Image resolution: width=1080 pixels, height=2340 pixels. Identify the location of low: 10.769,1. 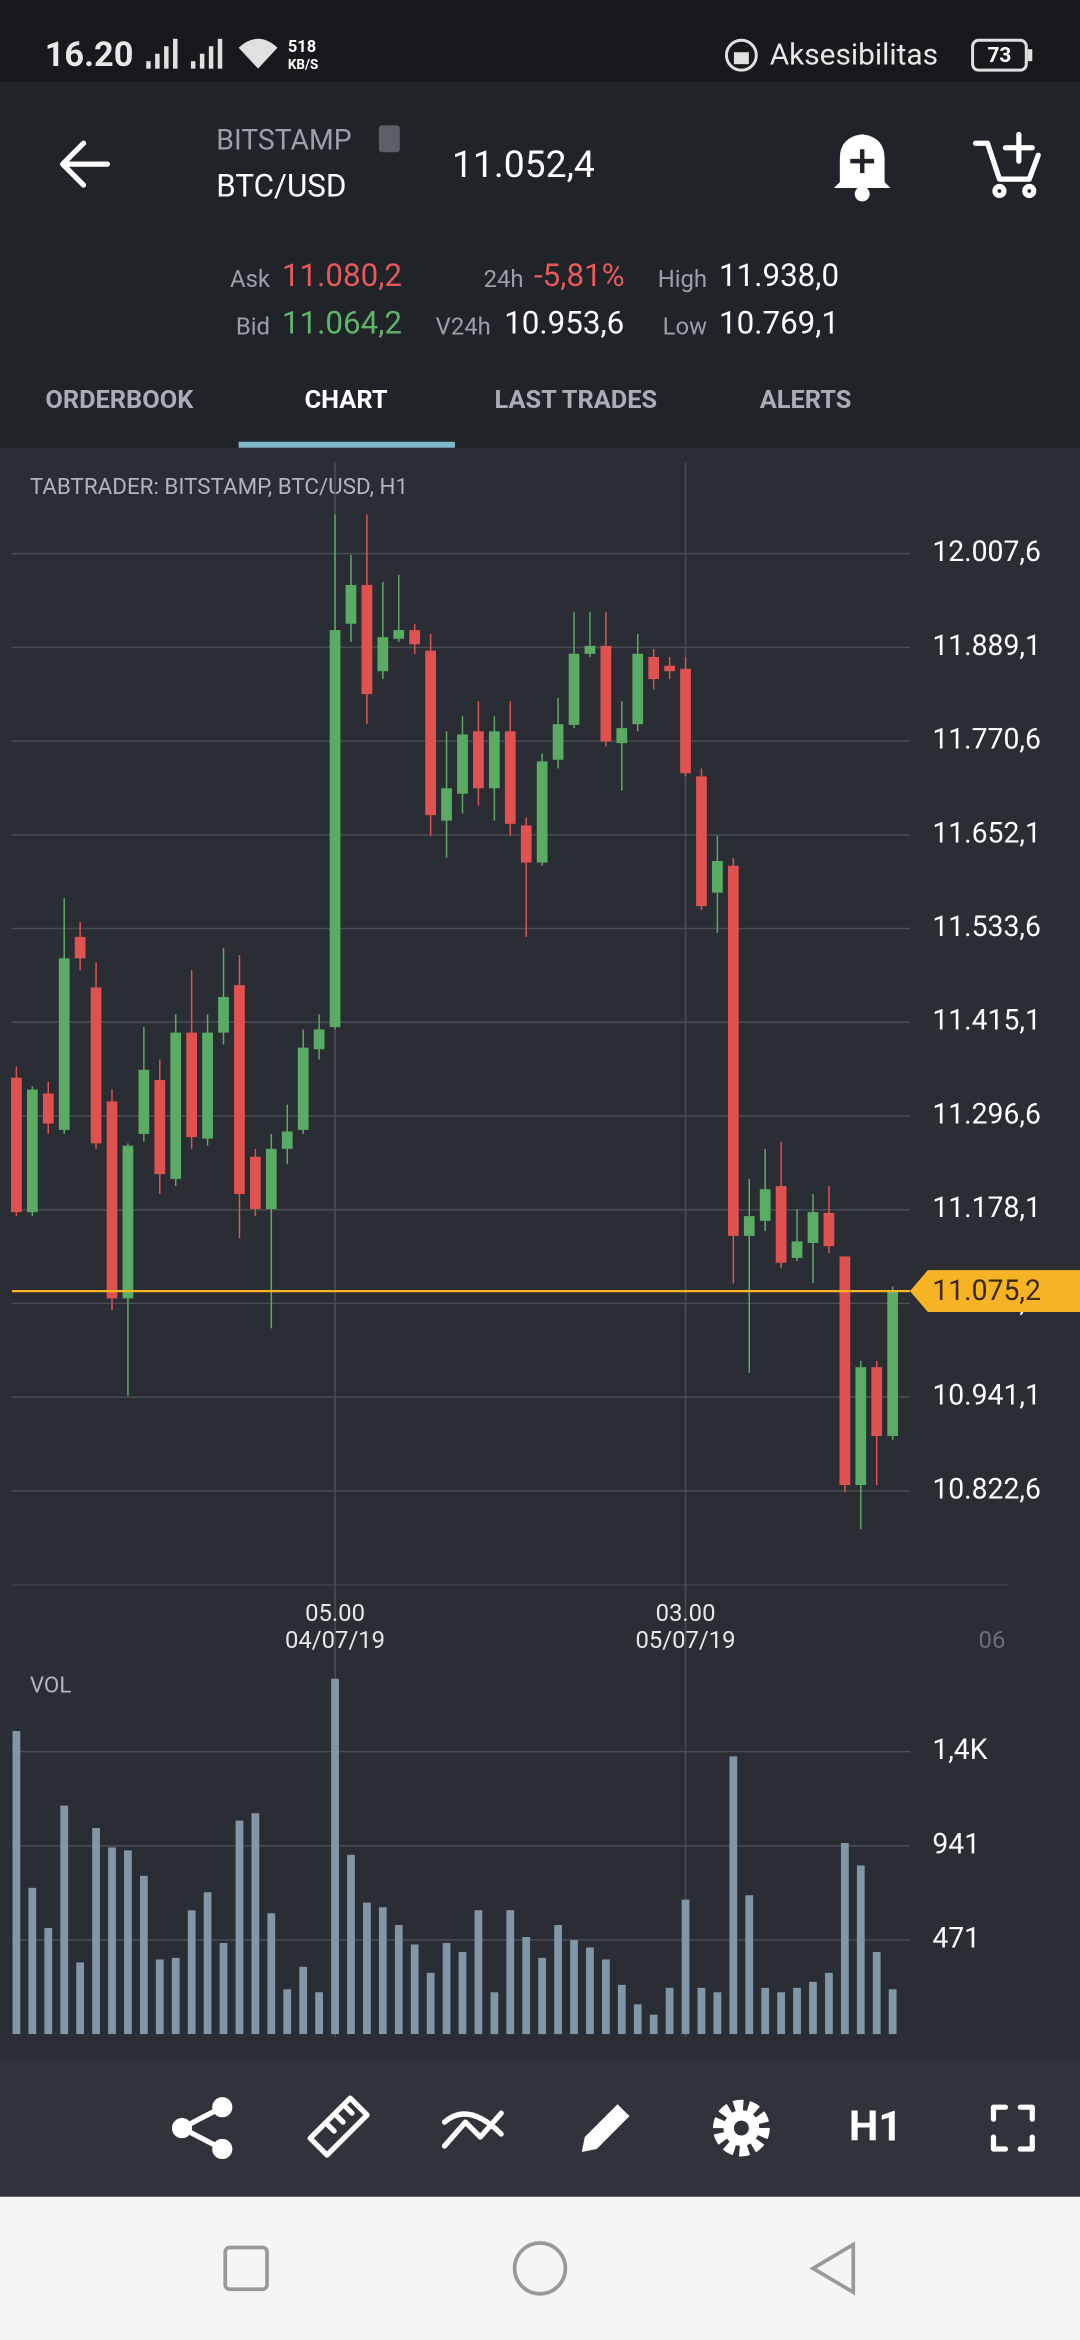
(779, 323).